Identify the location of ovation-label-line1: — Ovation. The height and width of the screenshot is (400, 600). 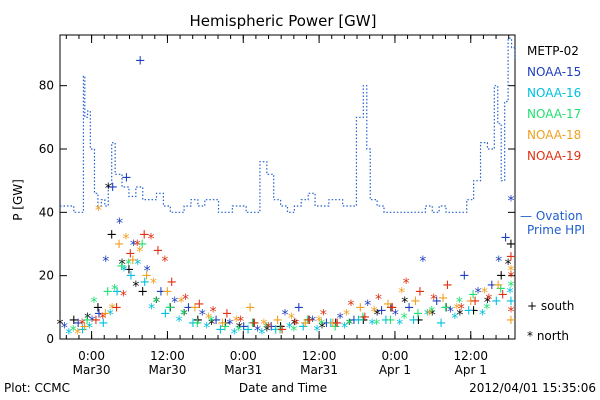
(551, 216).